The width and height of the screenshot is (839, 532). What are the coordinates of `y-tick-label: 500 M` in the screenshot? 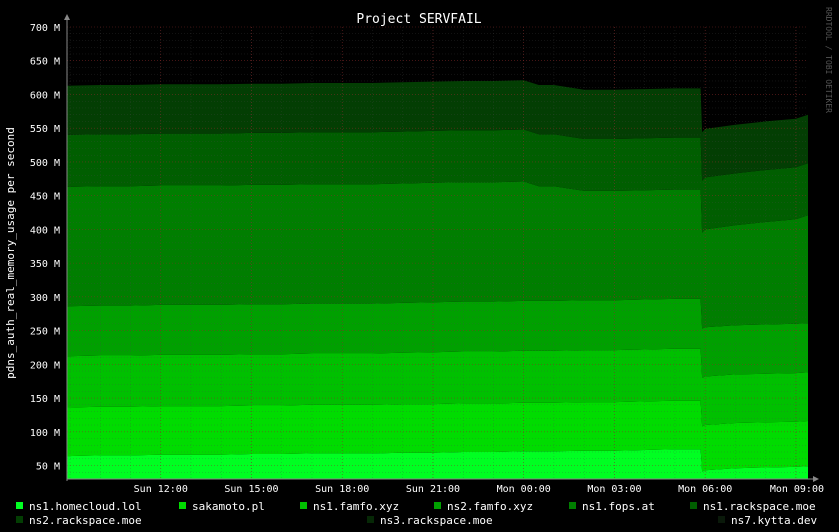 It's located at (45, 163).